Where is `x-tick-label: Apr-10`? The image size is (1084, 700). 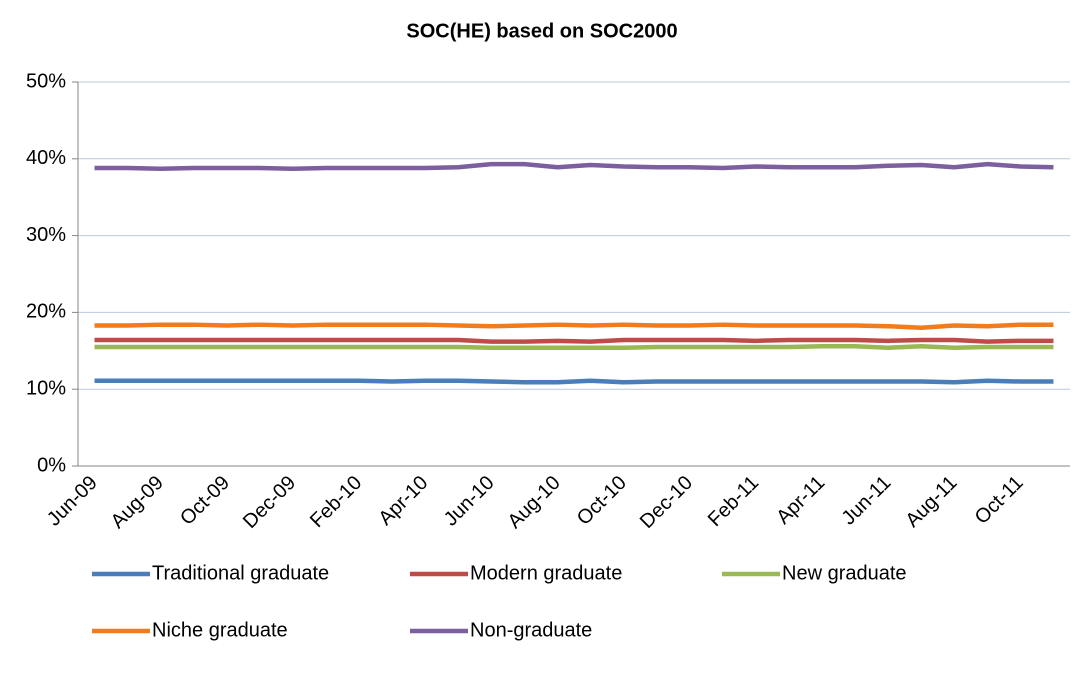 x-tick-label: Apr-10 is located at coordinates (403, 501).